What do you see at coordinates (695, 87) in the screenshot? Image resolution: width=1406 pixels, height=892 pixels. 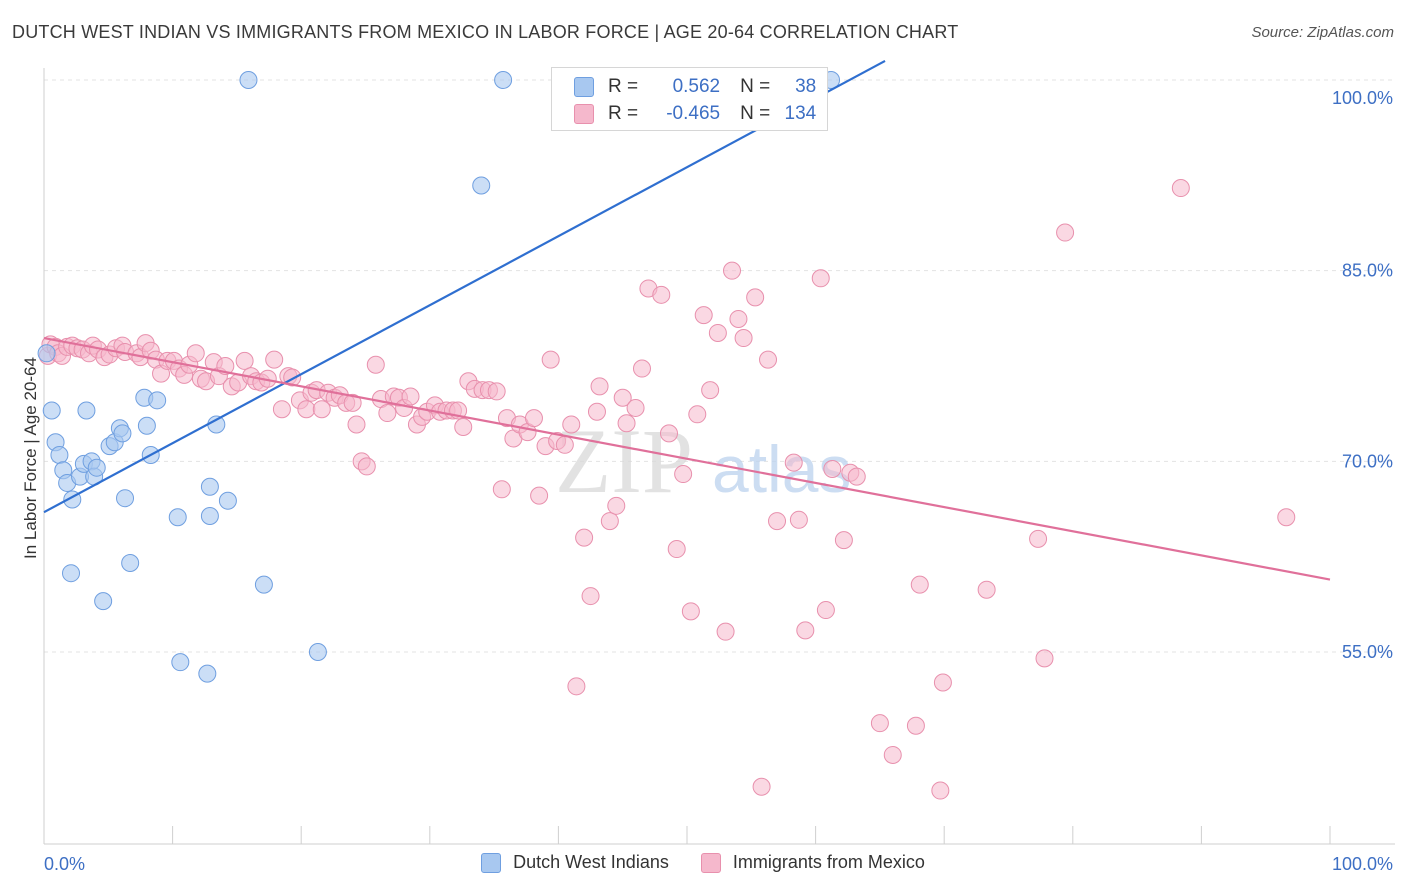 I see `legend-row-dutch-west-indians: R = 0.562 N = 38` at bounding box center [695, 87].